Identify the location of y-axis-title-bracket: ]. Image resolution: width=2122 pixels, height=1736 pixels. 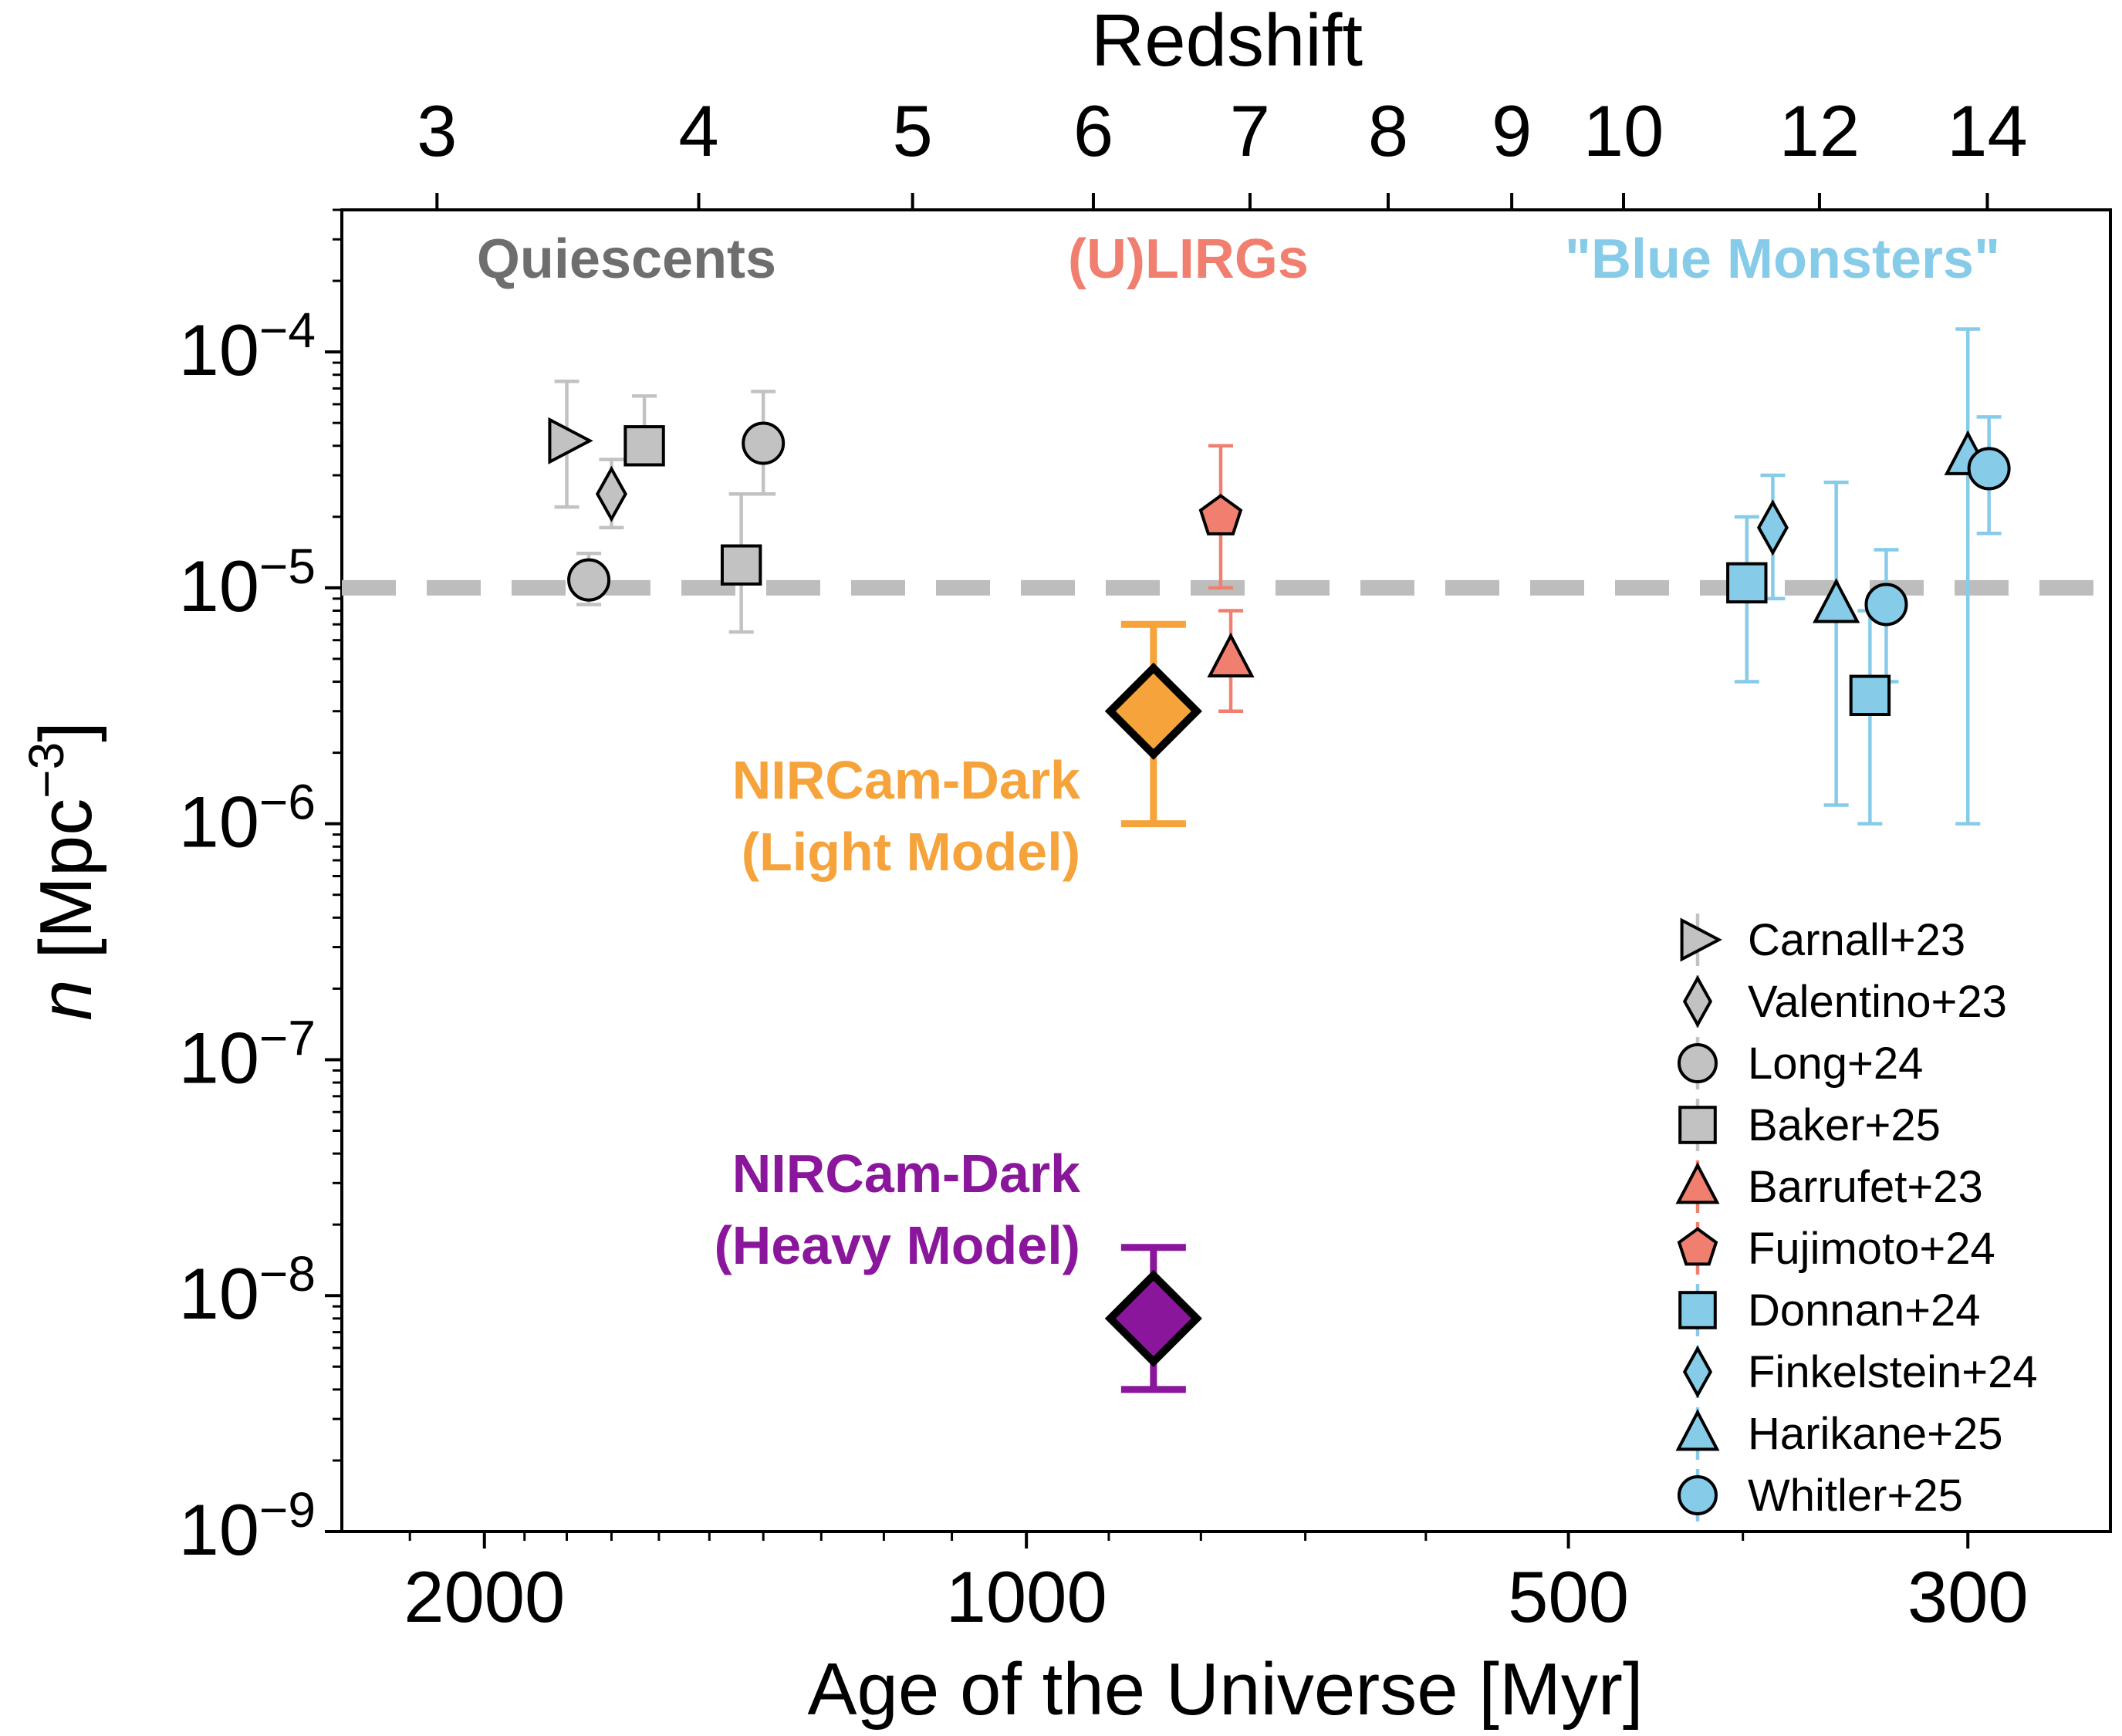
(66, 731).